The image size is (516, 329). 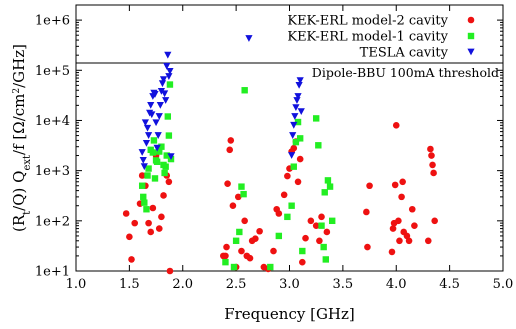 I want to click on legend-label: KEK-ERL model-1 cavity, so click(x=367, y=37).